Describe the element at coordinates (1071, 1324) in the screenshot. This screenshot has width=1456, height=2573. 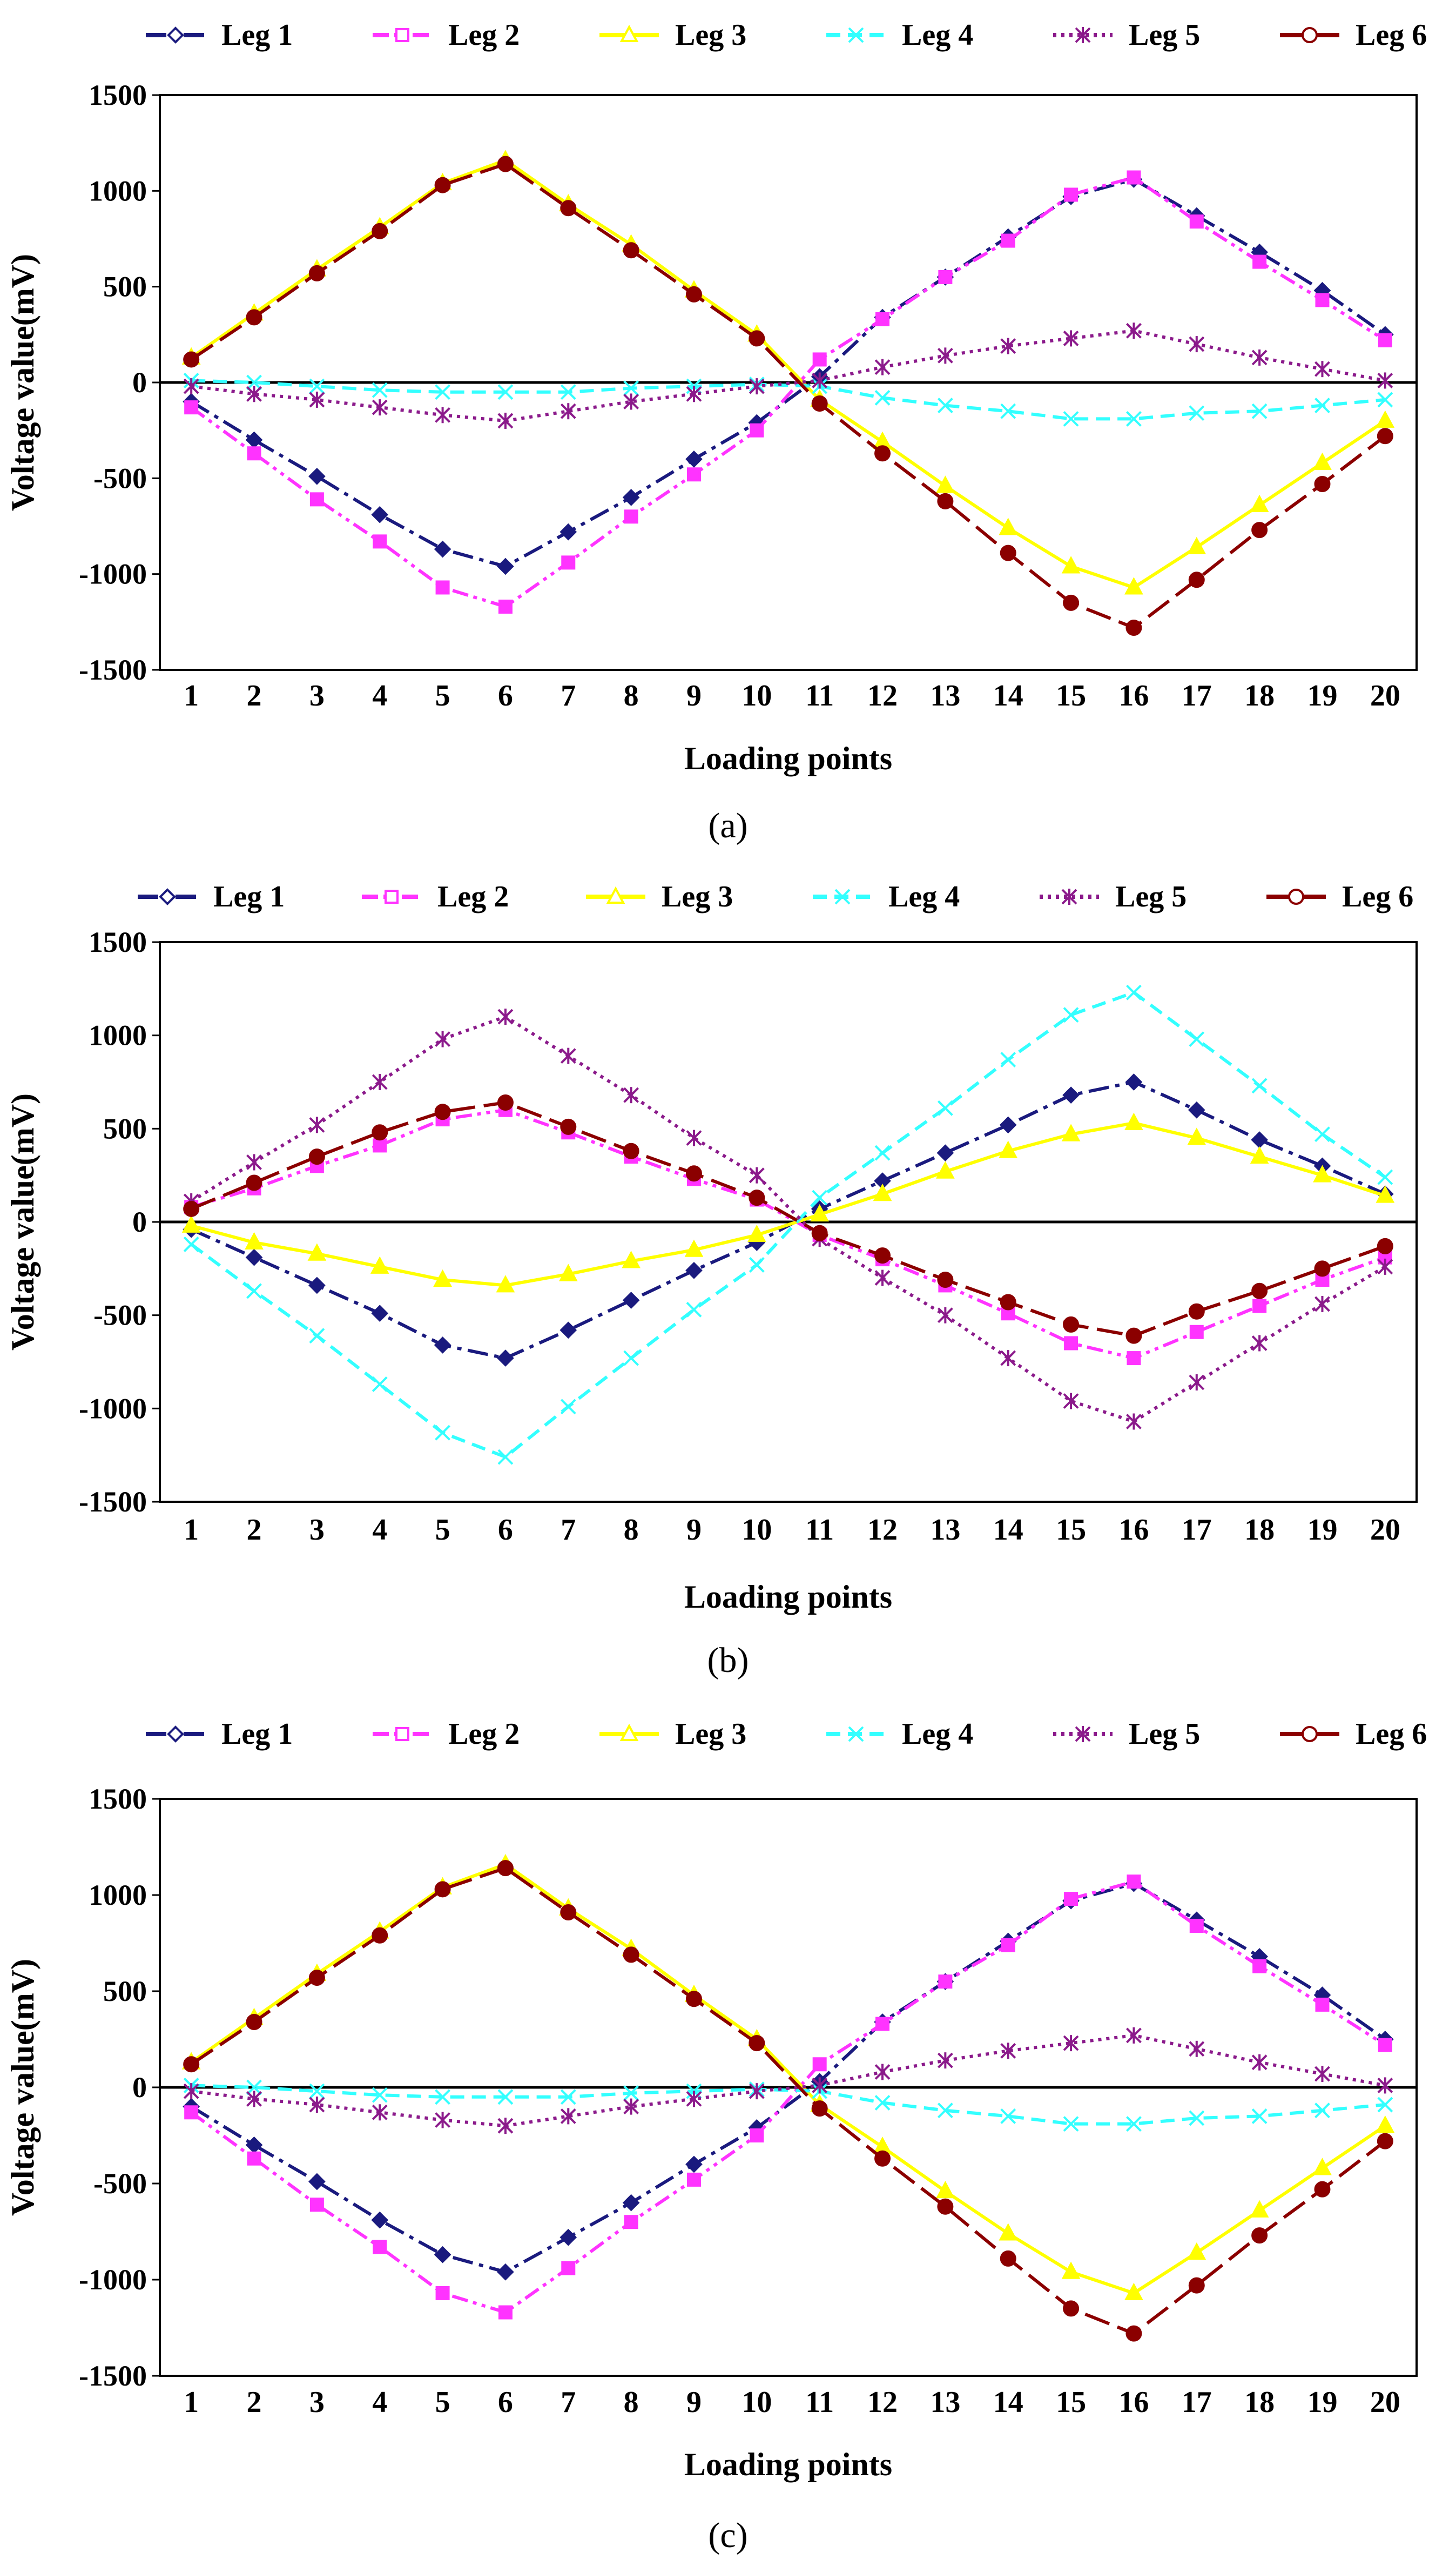
I see `panel-b-series-6-point-15-shape` at that location.